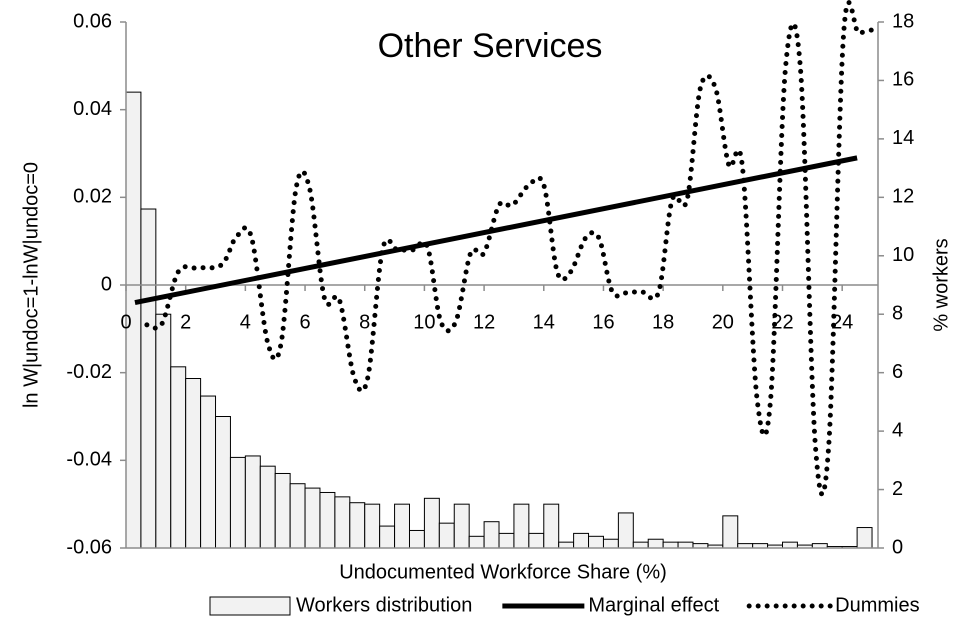 Image resolution: width=974 pixels, height=623 pixels. What do you see at coordinates (384, 605) in the screenshot?
I see `legend-label: Workers distribution` at bounding box center [384, 605].